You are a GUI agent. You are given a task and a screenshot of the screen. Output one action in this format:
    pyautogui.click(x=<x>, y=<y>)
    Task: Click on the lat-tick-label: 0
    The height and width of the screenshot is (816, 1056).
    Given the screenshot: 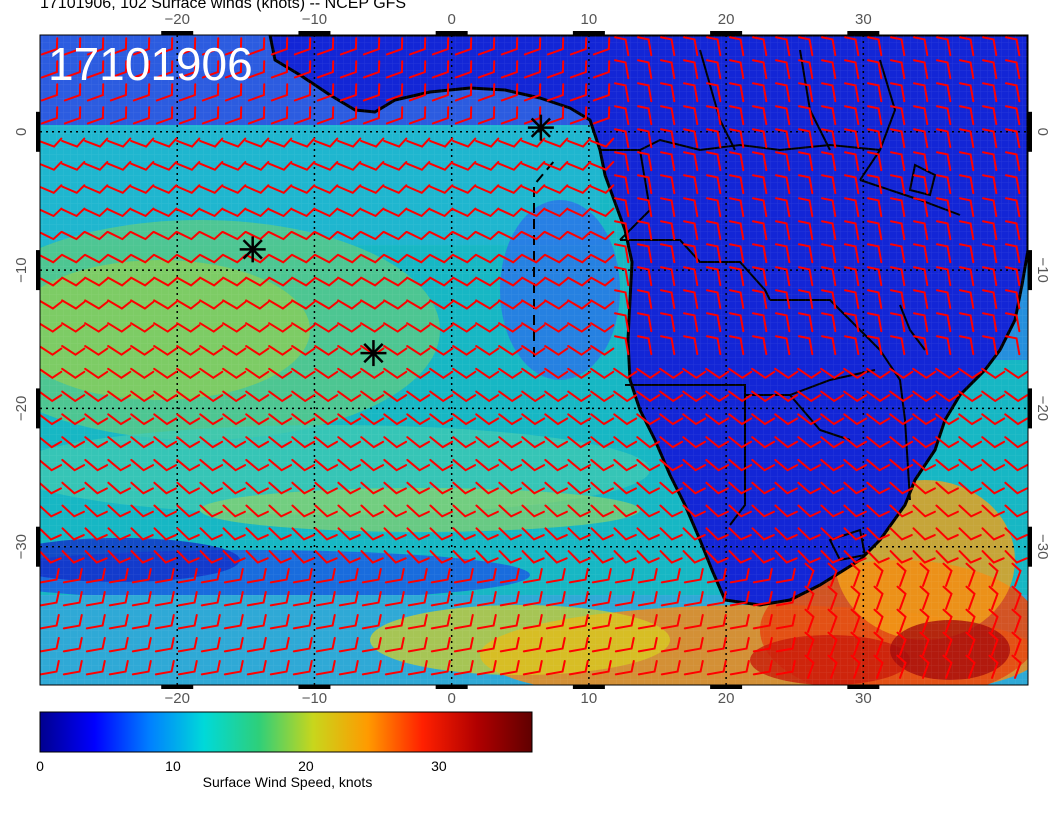 What is the action you would take?
    pyautogui.click(x=21, y=132)
    